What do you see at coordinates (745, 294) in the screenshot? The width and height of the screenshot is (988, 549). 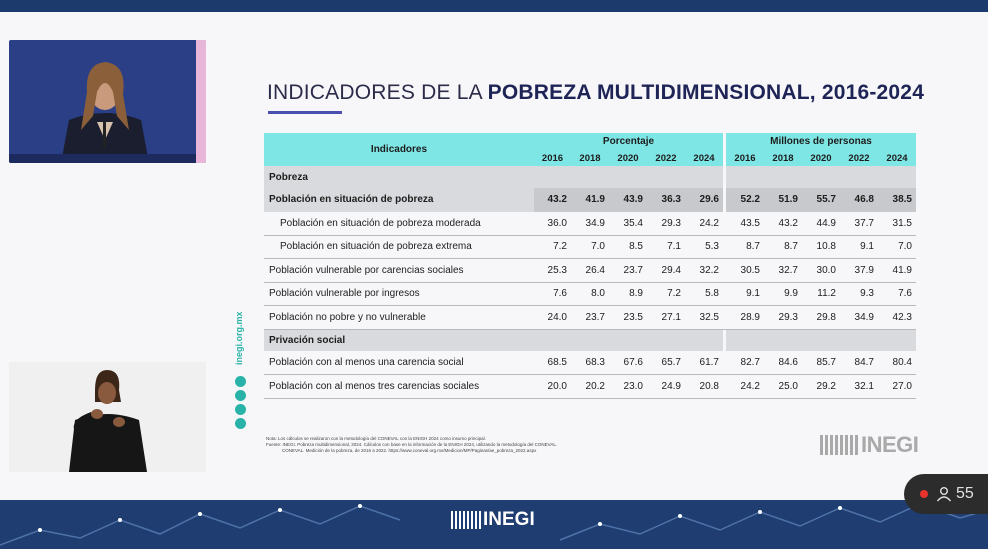 I see `millions-cell: 9.1` at bounding box center [745, 294].